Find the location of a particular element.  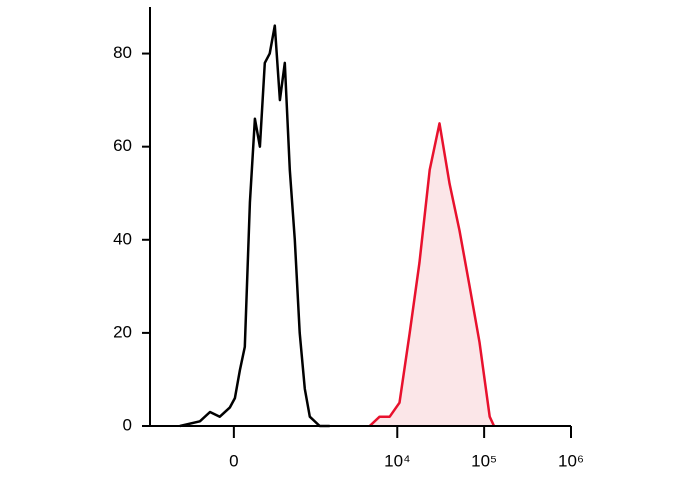

x-tick-label: 10⁴ is located at coordinates (397, 460).